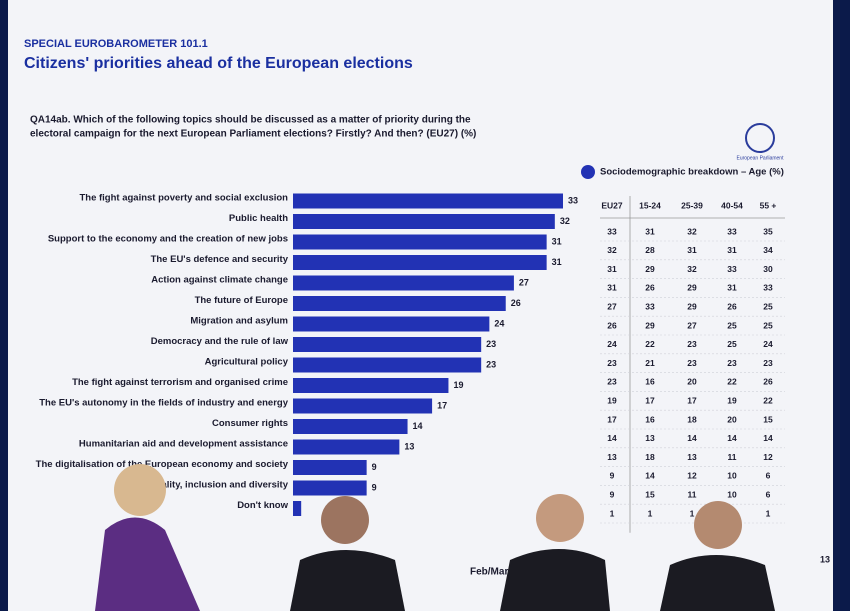  What do you see at coordinates (220, 341) in the screenshot?
I see `category-label: Democracy and the rule of law` at bounding box center [220, 341].